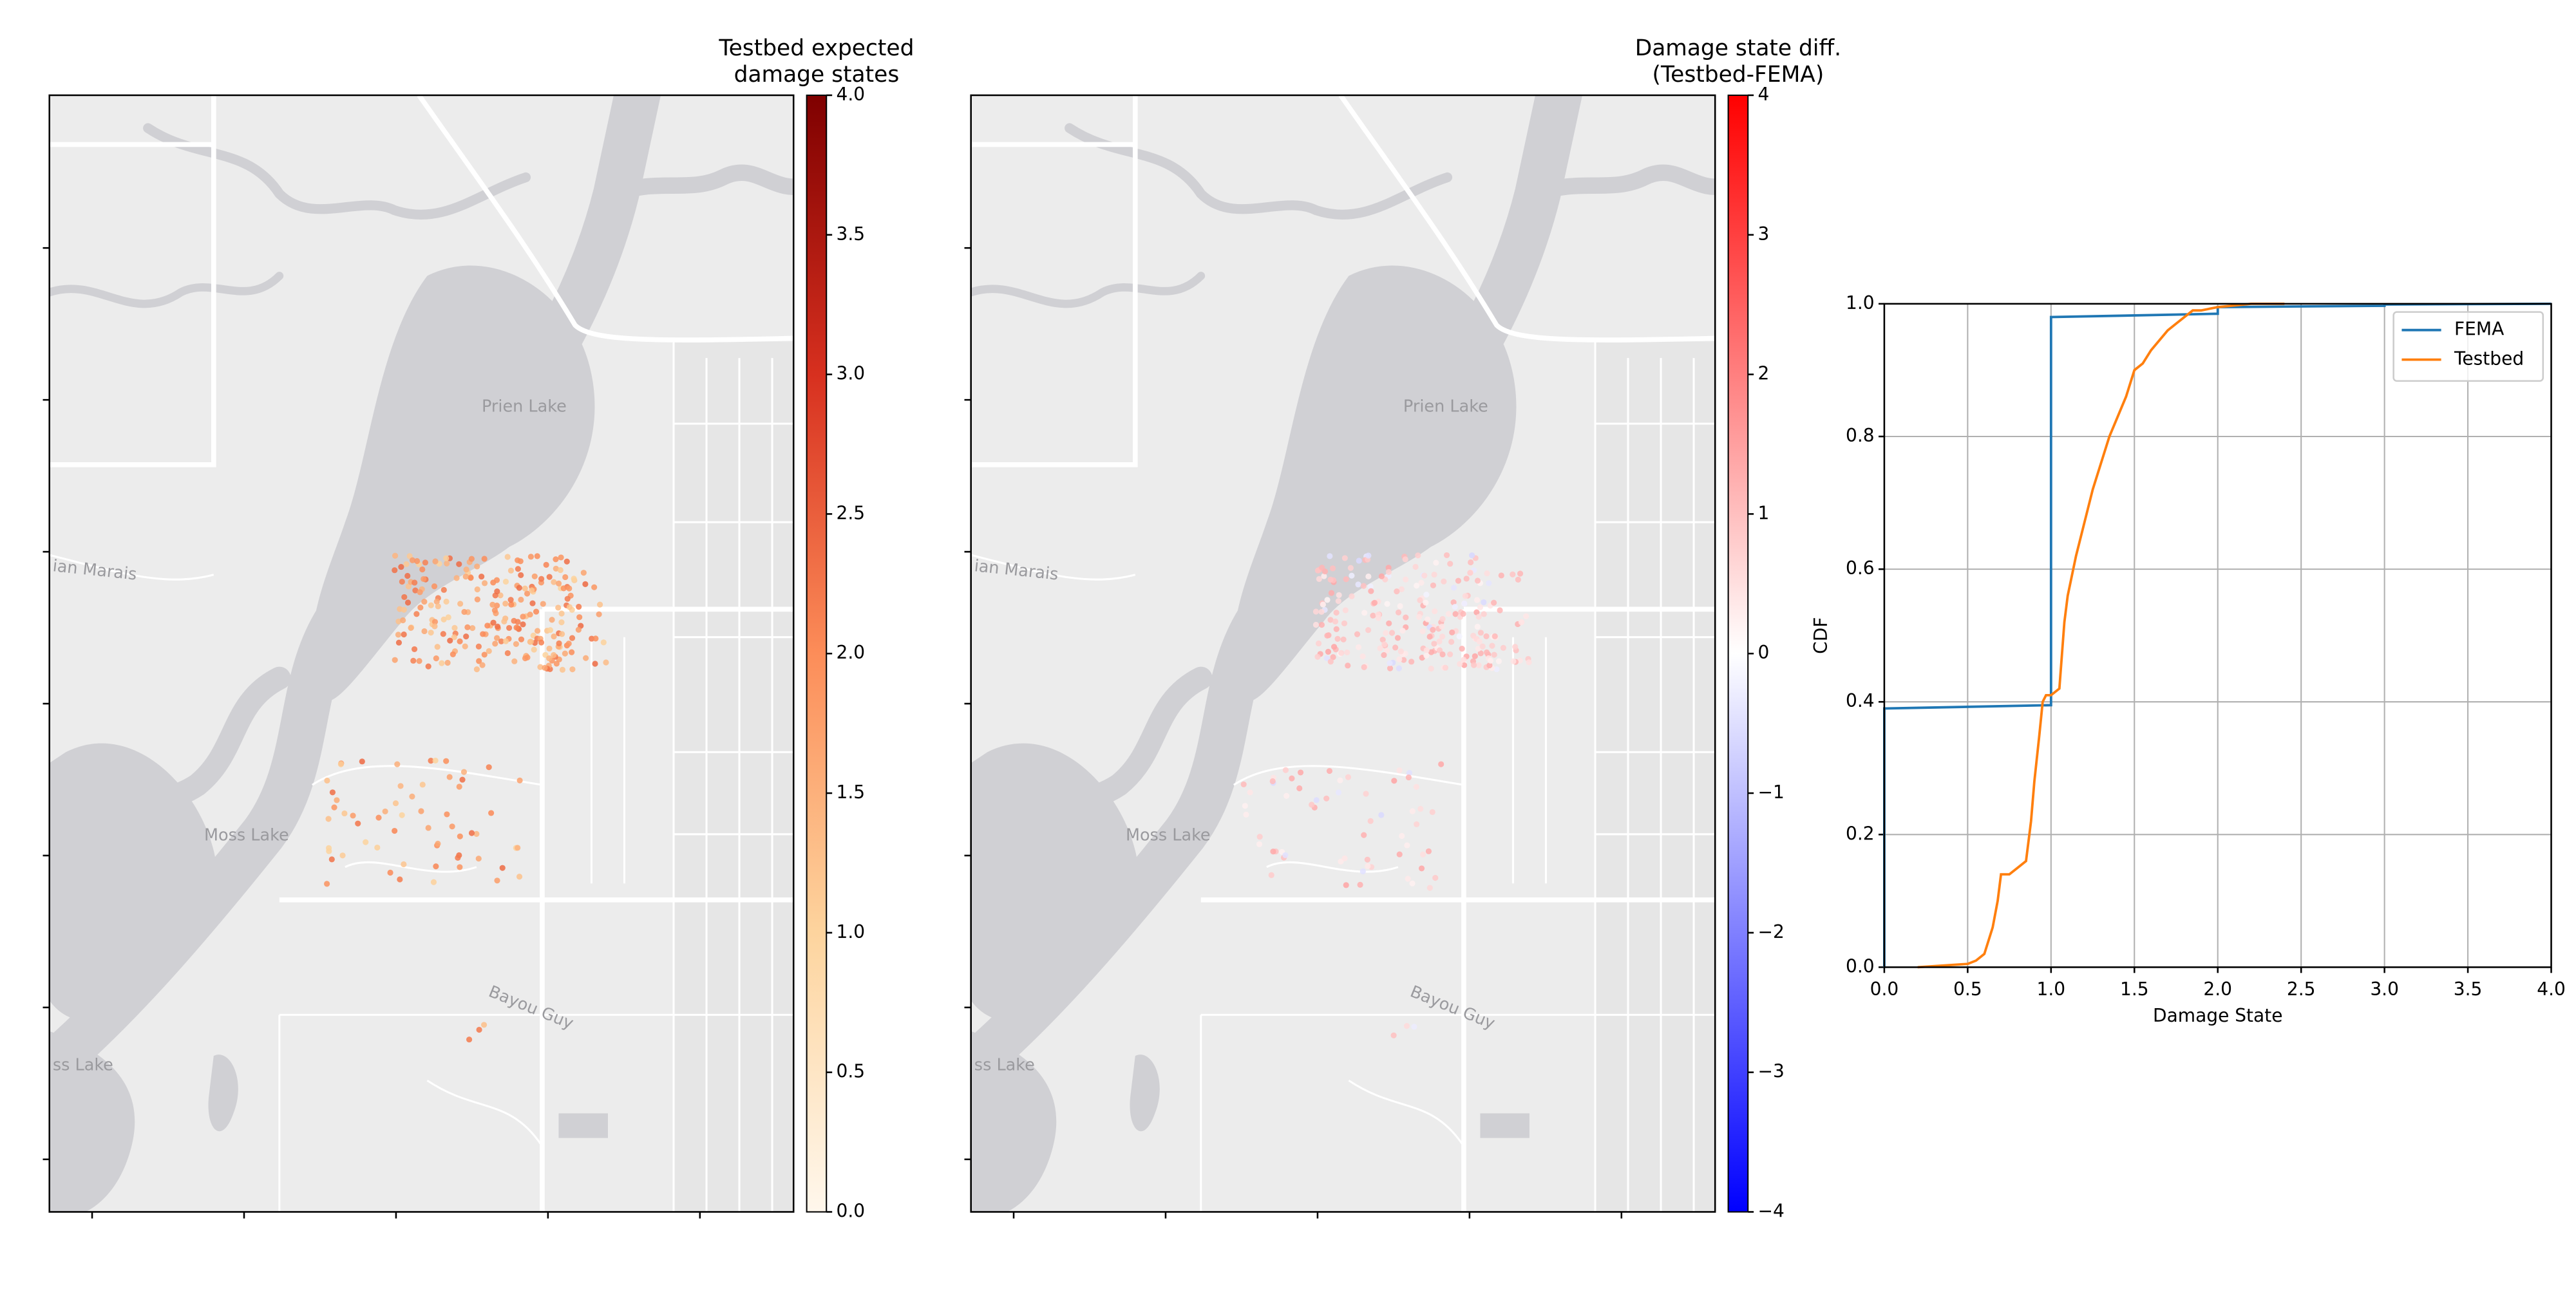 This screenshot has height=1294, width=2576. What do you see at coordinates (2551, 990) in the screenshot?
I see `x-tick-label: 4.0` at bounding box center [2551, 990].